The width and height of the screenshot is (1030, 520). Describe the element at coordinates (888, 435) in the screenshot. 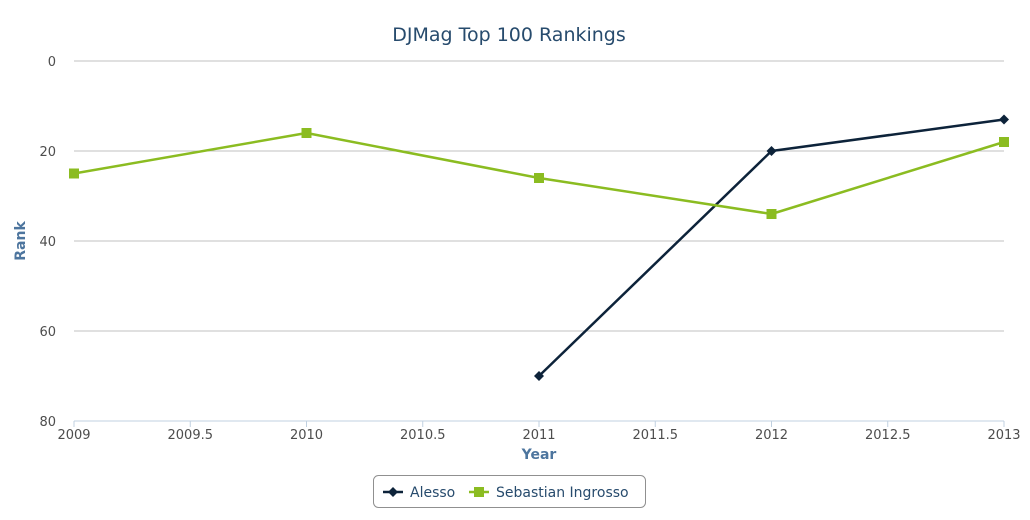

I see `x-tick-label: 2012.5` at that location.